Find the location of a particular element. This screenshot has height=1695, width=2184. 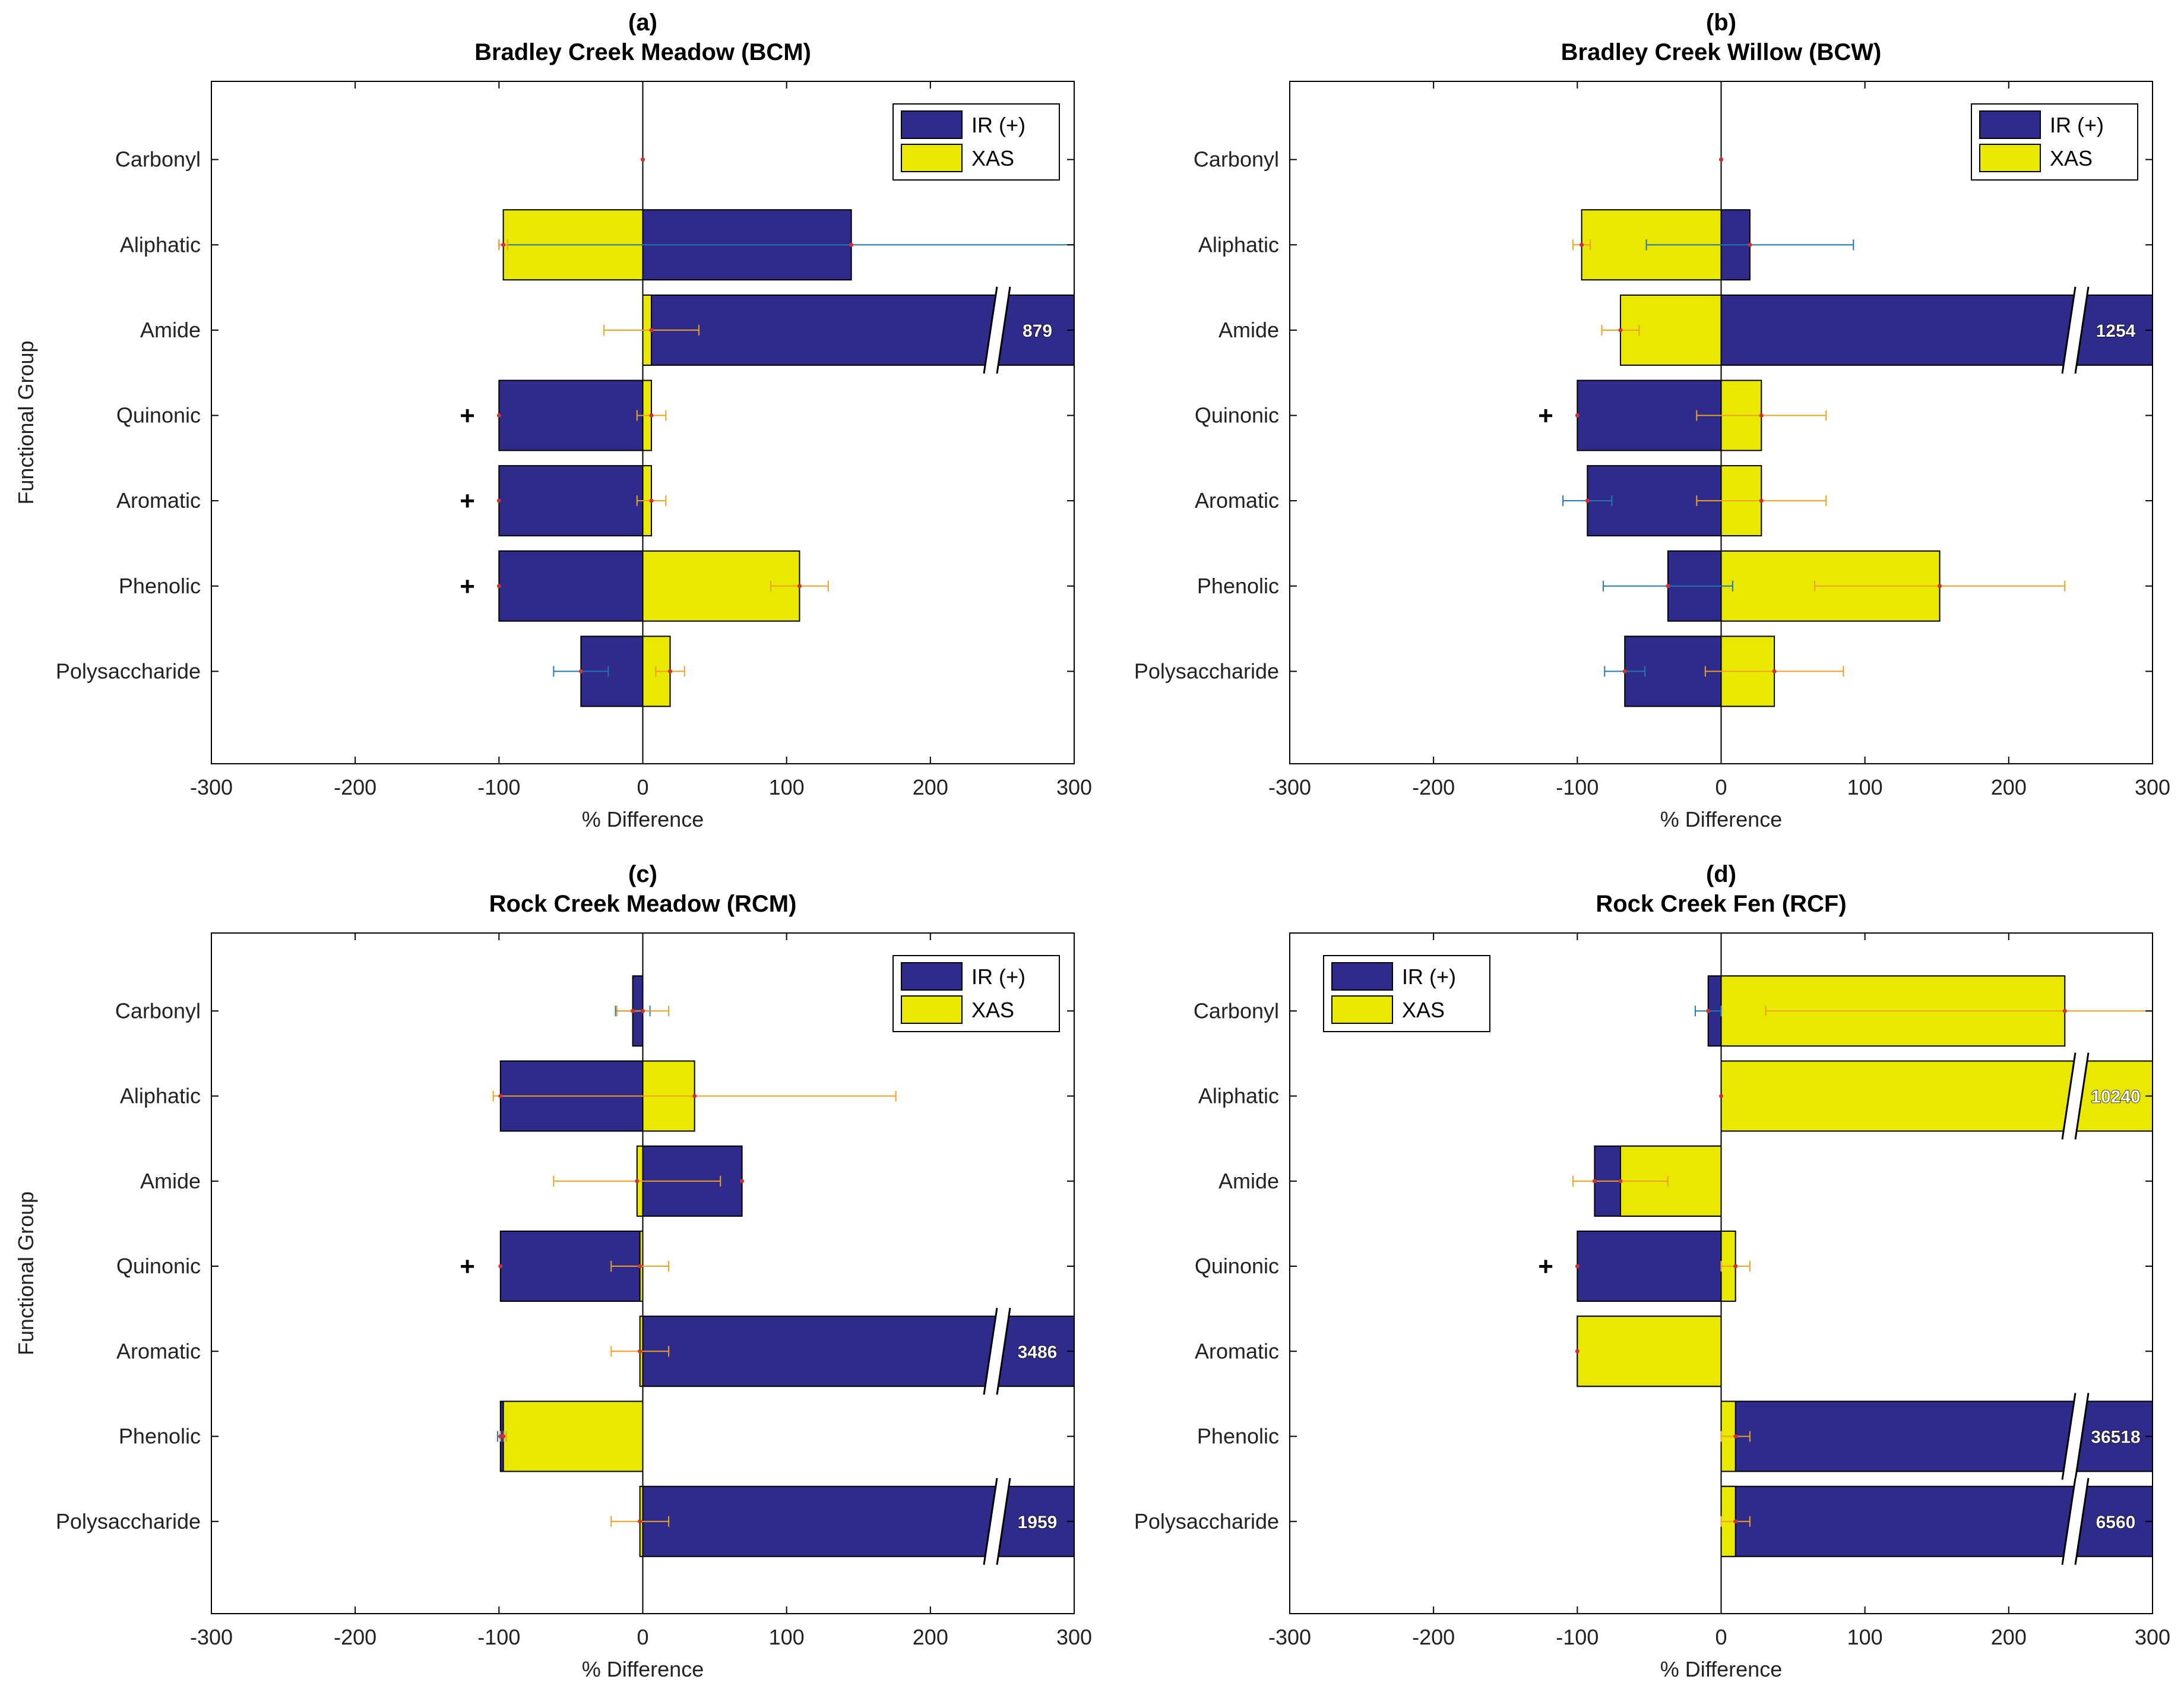

y-axis-label: Functional Group is located at coordinates (26, 1273).